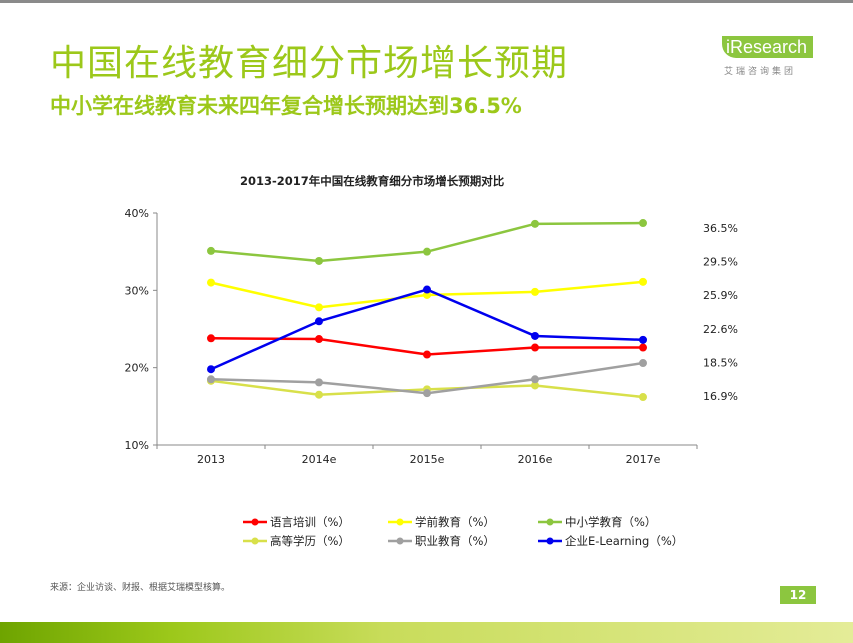 This screenshot has height=643, width=853. Describe the element at coordinates (720, 396) in the screenshot. I see `right-value-label: 16.9%` at that location.